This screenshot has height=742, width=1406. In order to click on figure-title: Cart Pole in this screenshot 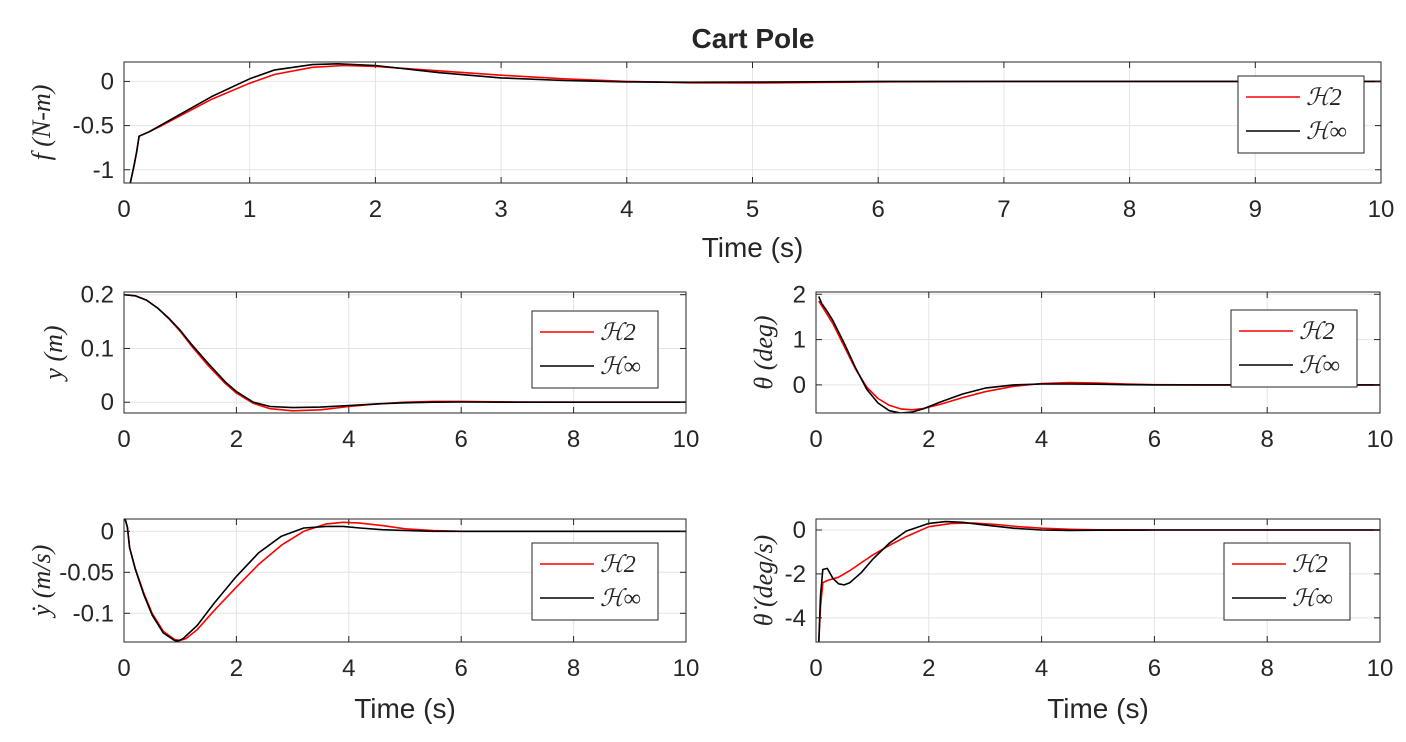, I will do `click(753, 38)`.